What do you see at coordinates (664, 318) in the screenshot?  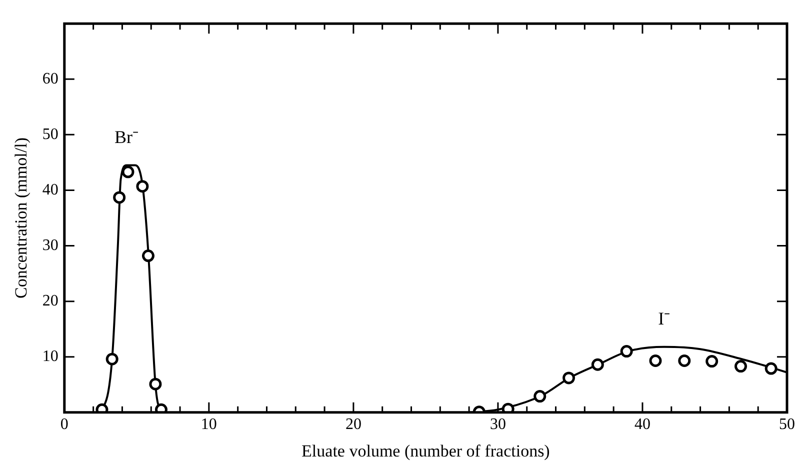 I see `series-label: I⁻` at bounding box center [664, 318].